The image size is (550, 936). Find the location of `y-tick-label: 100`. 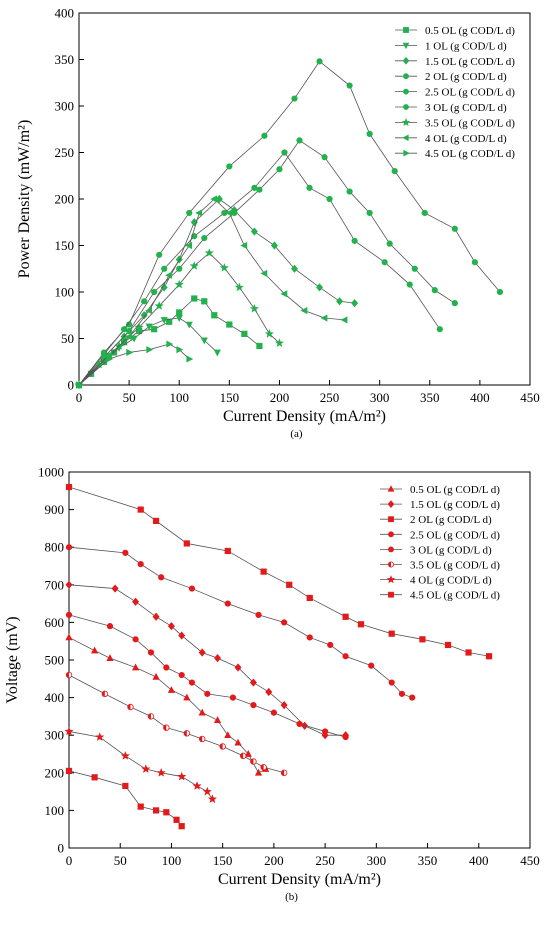

y-tick-label: 100 is located at coordinates (65, 292).